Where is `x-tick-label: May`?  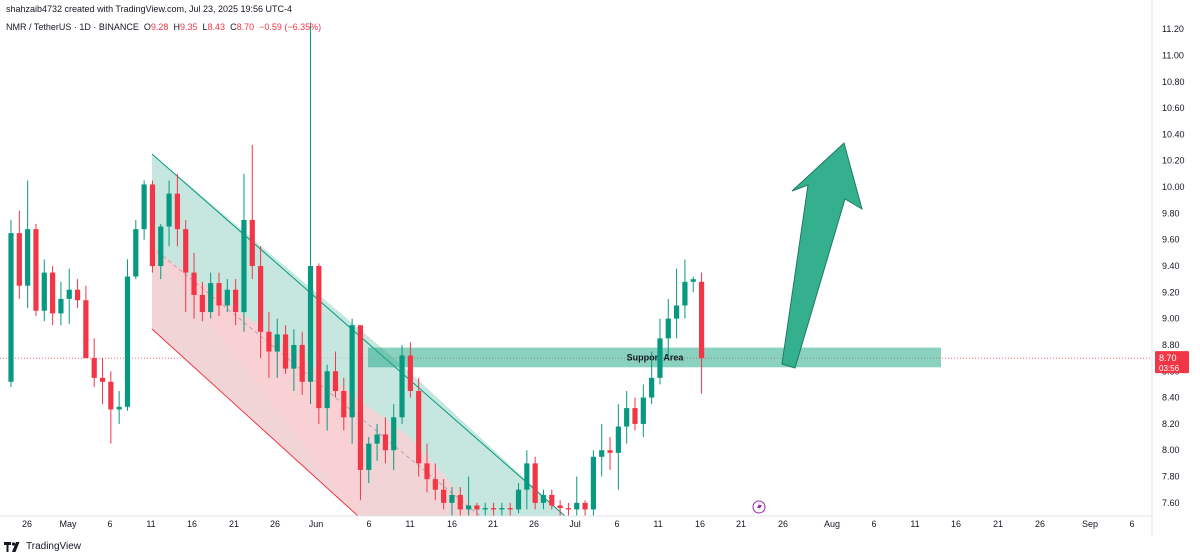
x-tick-label: May is located at coordinates (68, 524).